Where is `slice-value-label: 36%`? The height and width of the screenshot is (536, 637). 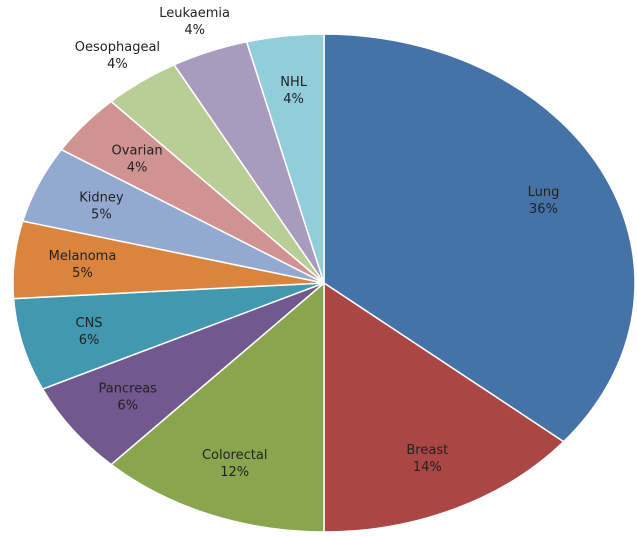 slice-value-label: 36% is located at coordinates (543, 209).